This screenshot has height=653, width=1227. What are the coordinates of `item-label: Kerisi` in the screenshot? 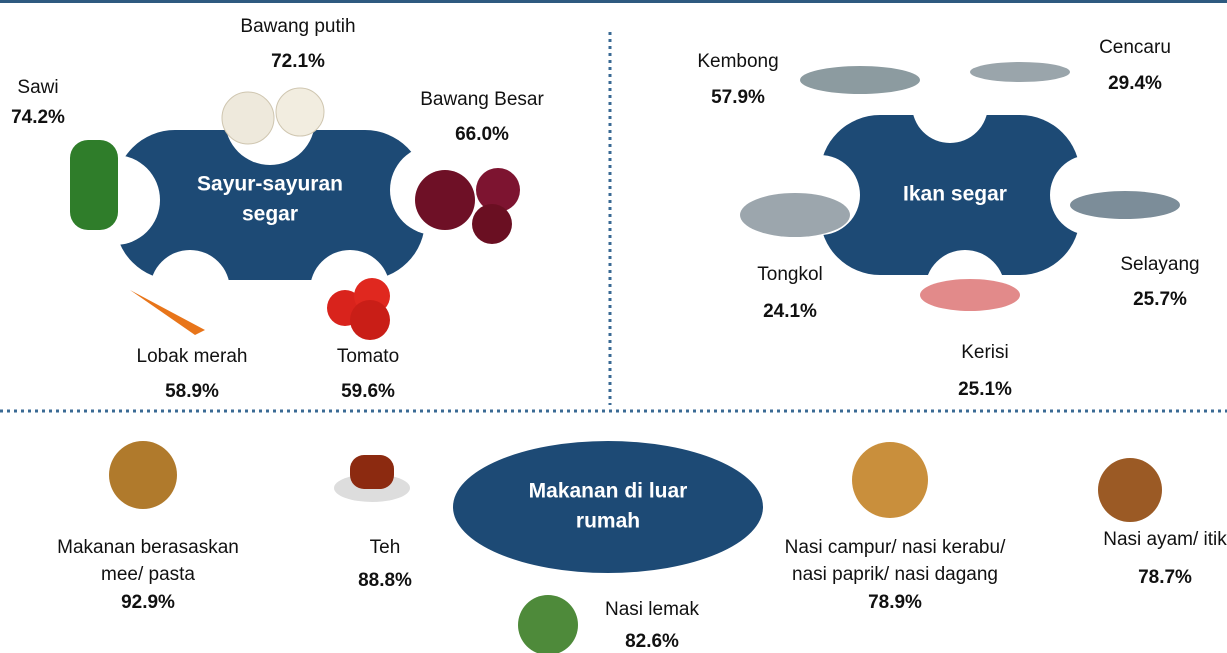 It's located at (985, 352).